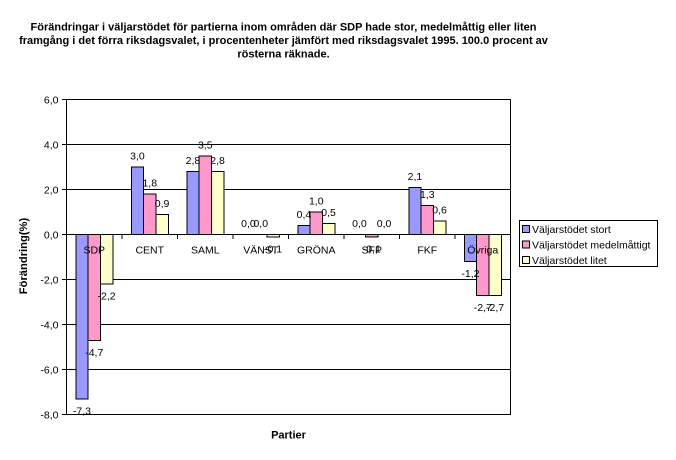  Describe the element at coordinates (149, 251) in the screenshot. I see `svg-text: CENT` at that location.